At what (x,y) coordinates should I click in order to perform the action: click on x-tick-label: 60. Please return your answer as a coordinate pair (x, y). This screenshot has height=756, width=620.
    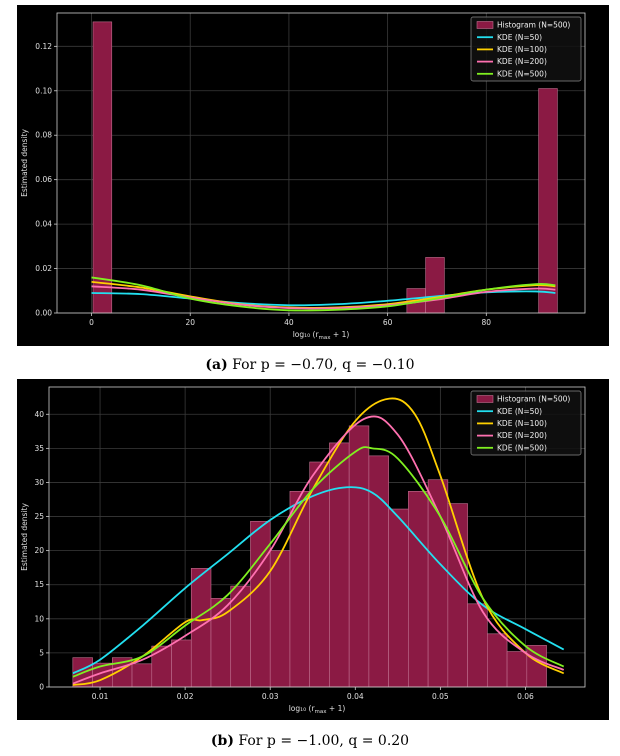
    Looking at the image, I should click on (388, 322).